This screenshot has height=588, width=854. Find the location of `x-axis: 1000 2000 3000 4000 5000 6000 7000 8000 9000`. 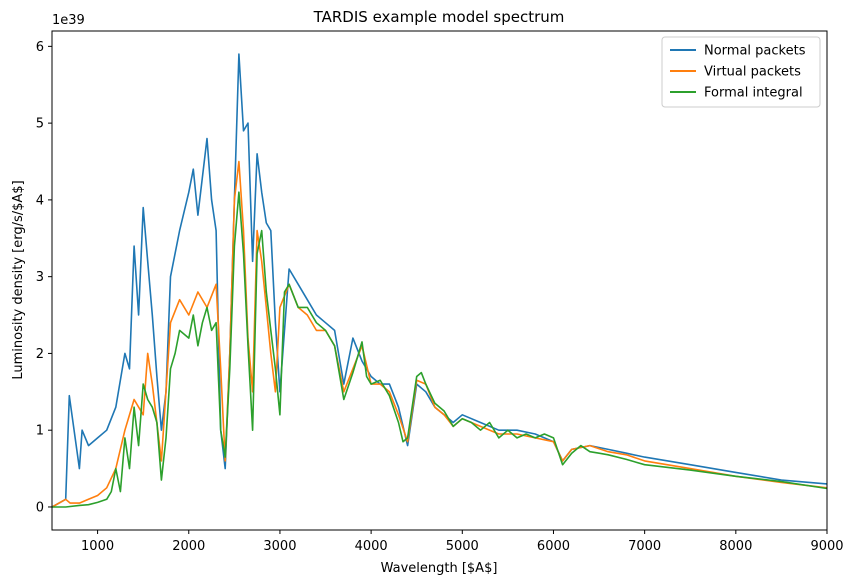

x-axis: 1000 2000 3000 4000 5000 6000 7000 8000 9000 is located at coordinates (462, 542).